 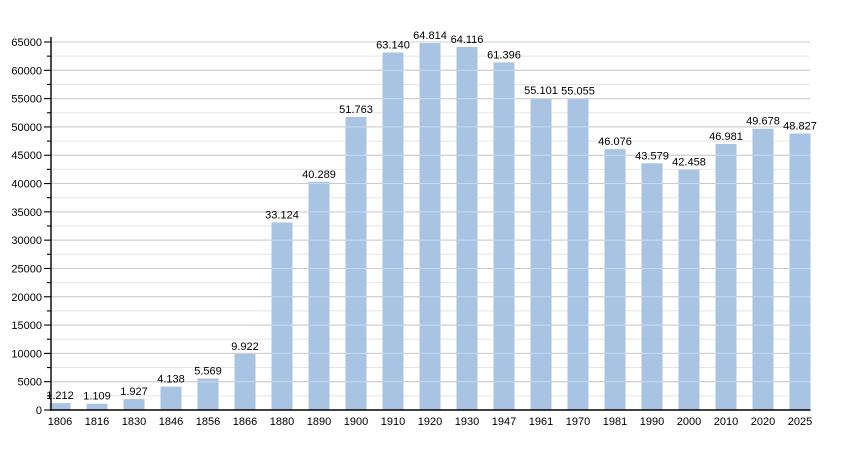 What do you see at coordinates (393, 231) in the screenshot?
I see `bar-1910` at bounding box center [393, 231].